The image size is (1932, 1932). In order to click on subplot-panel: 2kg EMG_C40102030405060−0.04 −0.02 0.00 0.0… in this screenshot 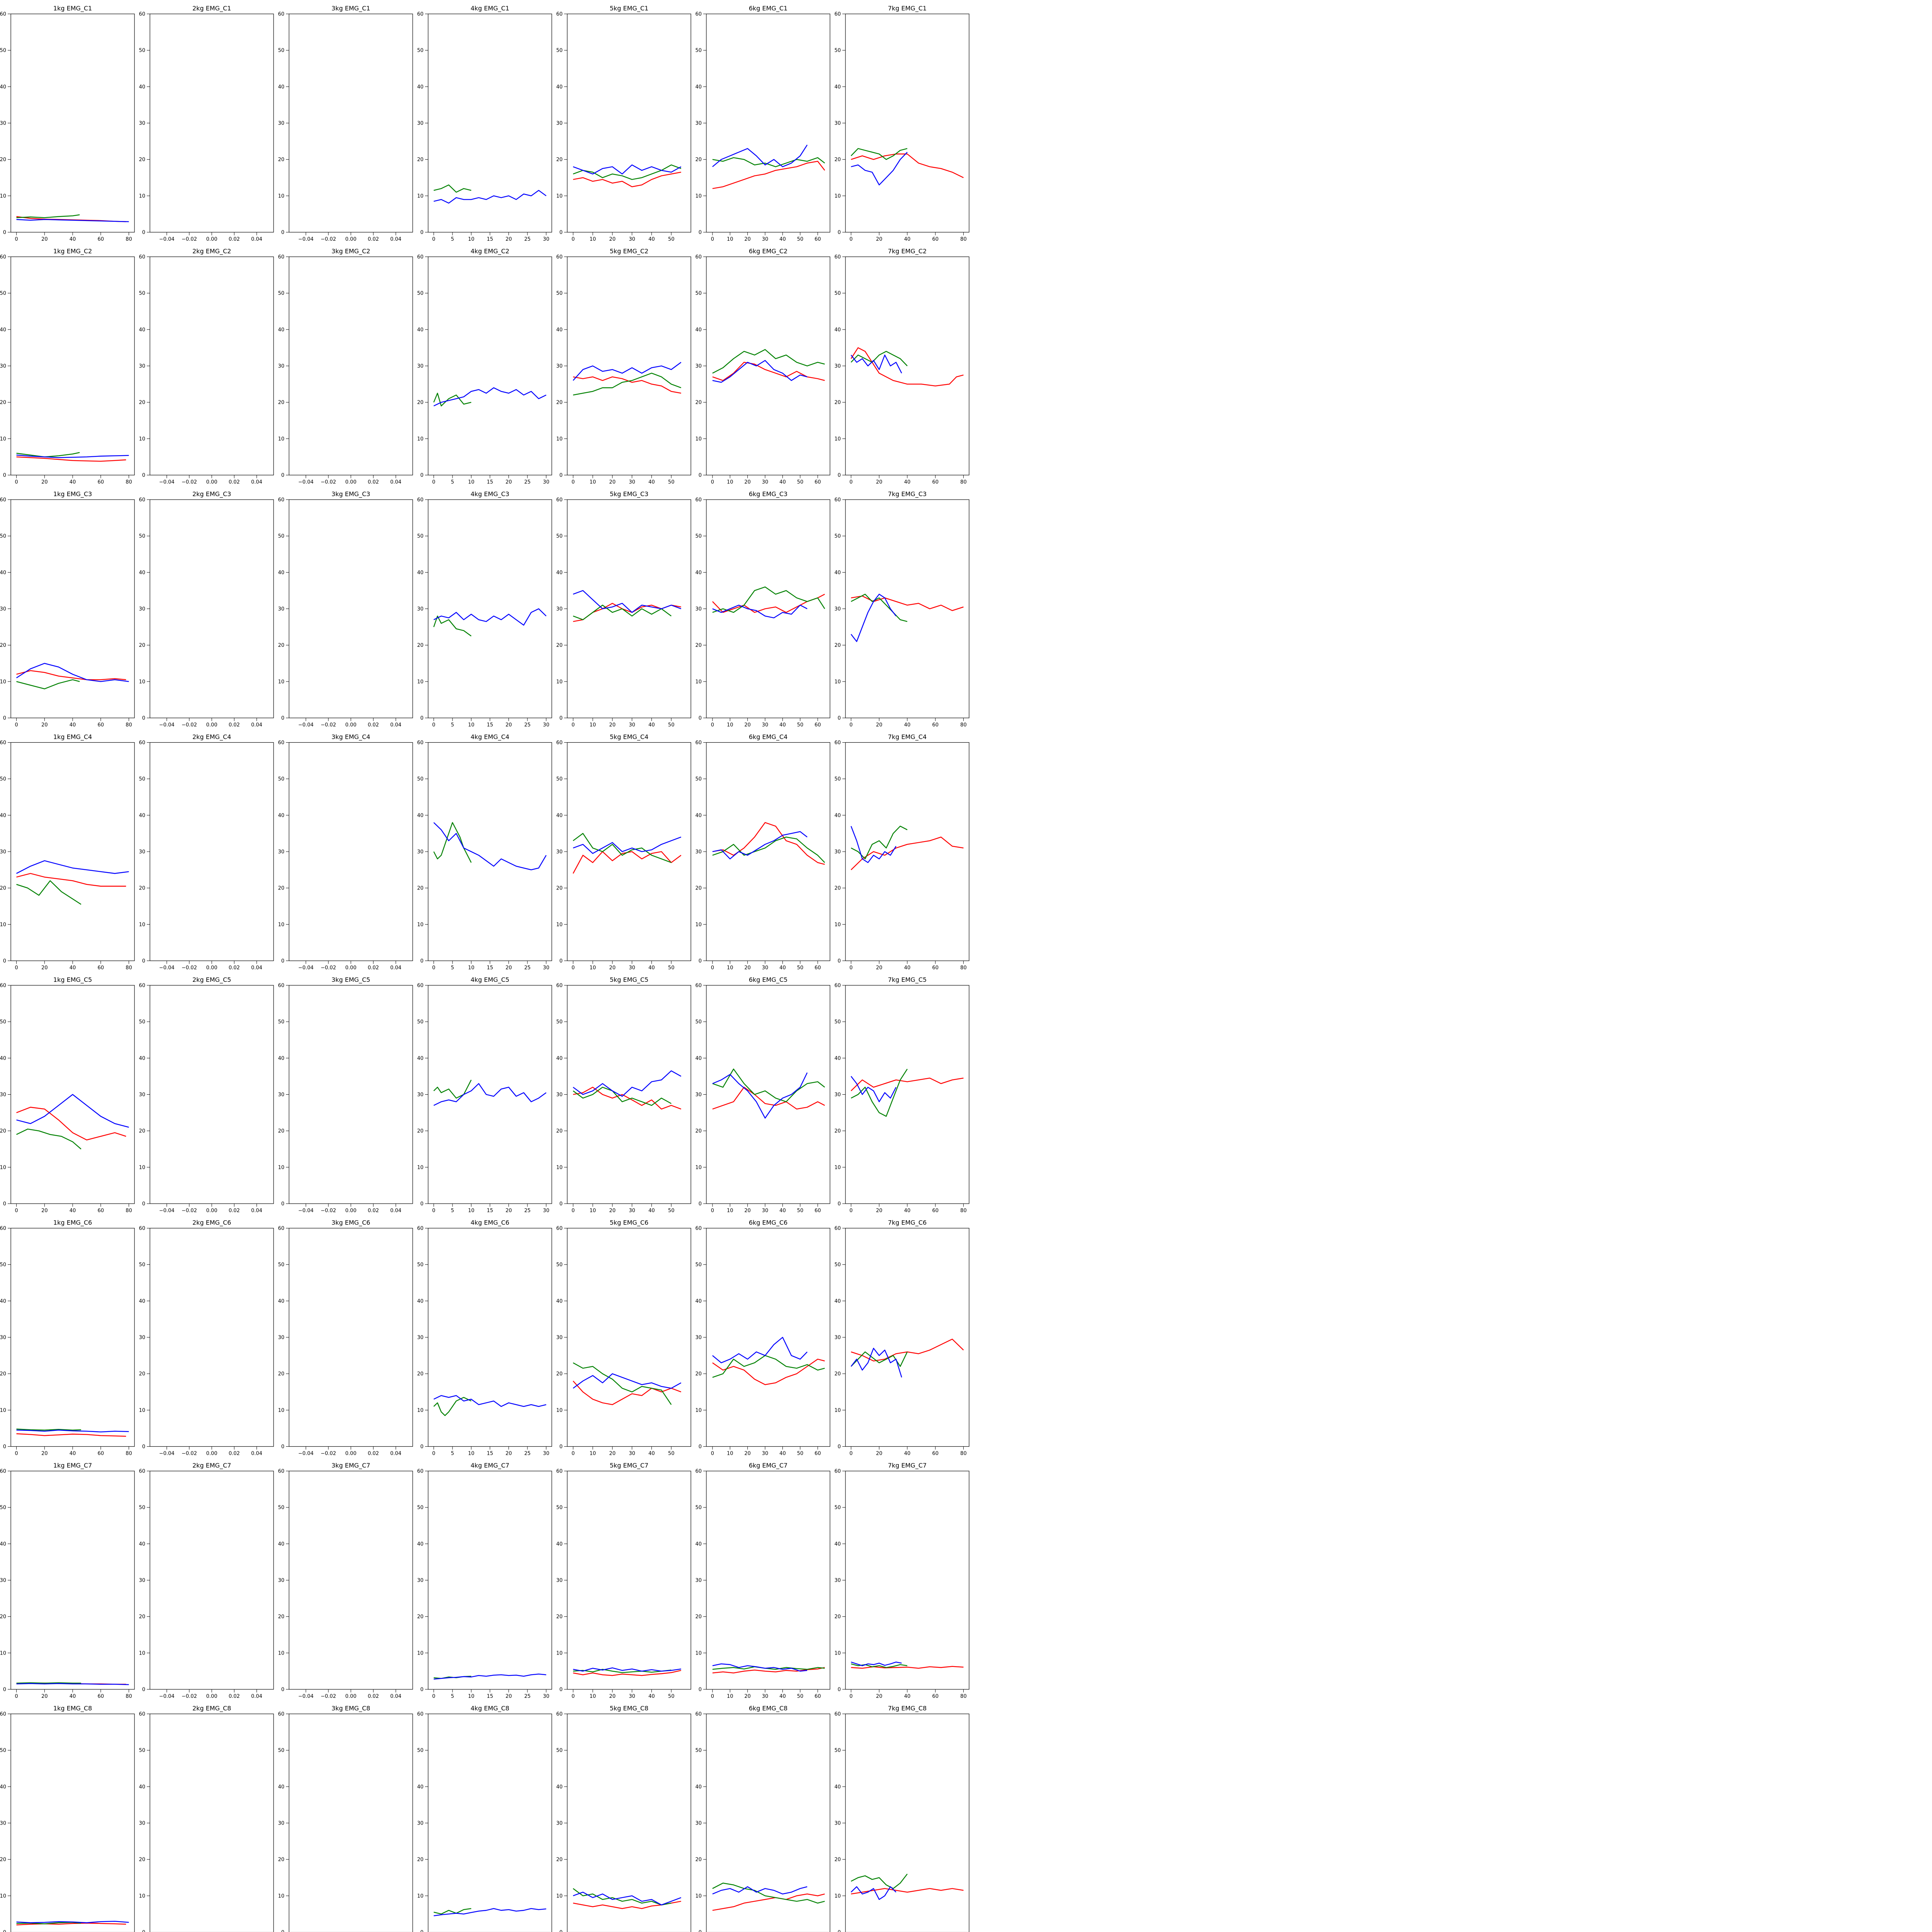, I will do `click(207, 852)`.